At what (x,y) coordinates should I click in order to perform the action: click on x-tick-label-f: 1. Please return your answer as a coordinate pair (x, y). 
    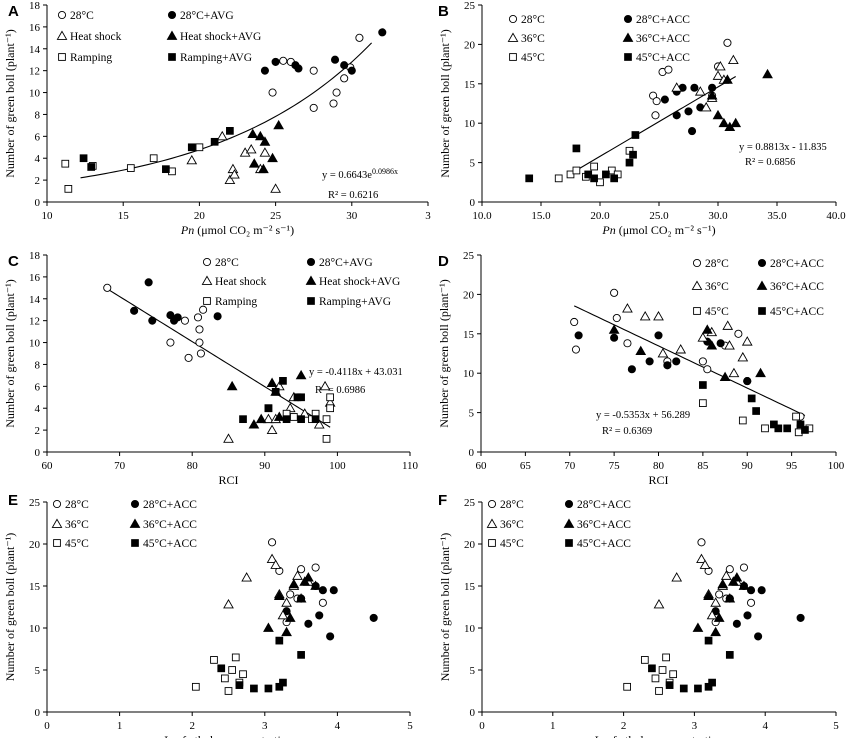
    Looking at the image, I should click on (553, 726).